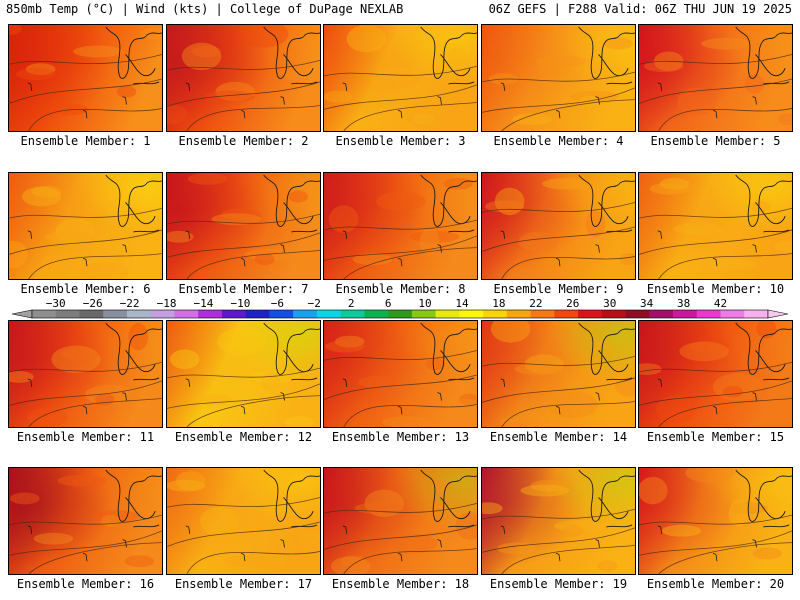 The height and width of the screenshot is (600, 800). I want to click on colorbar-min-arrow, so click(22, 314).